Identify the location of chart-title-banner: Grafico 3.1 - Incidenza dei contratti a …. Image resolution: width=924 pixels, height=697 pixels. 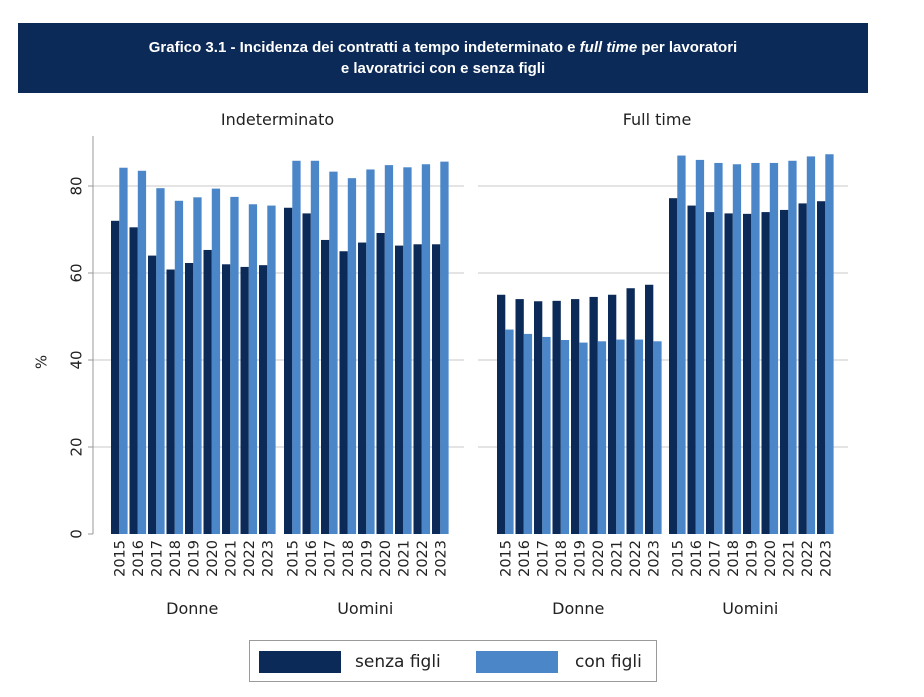
(443, 58).